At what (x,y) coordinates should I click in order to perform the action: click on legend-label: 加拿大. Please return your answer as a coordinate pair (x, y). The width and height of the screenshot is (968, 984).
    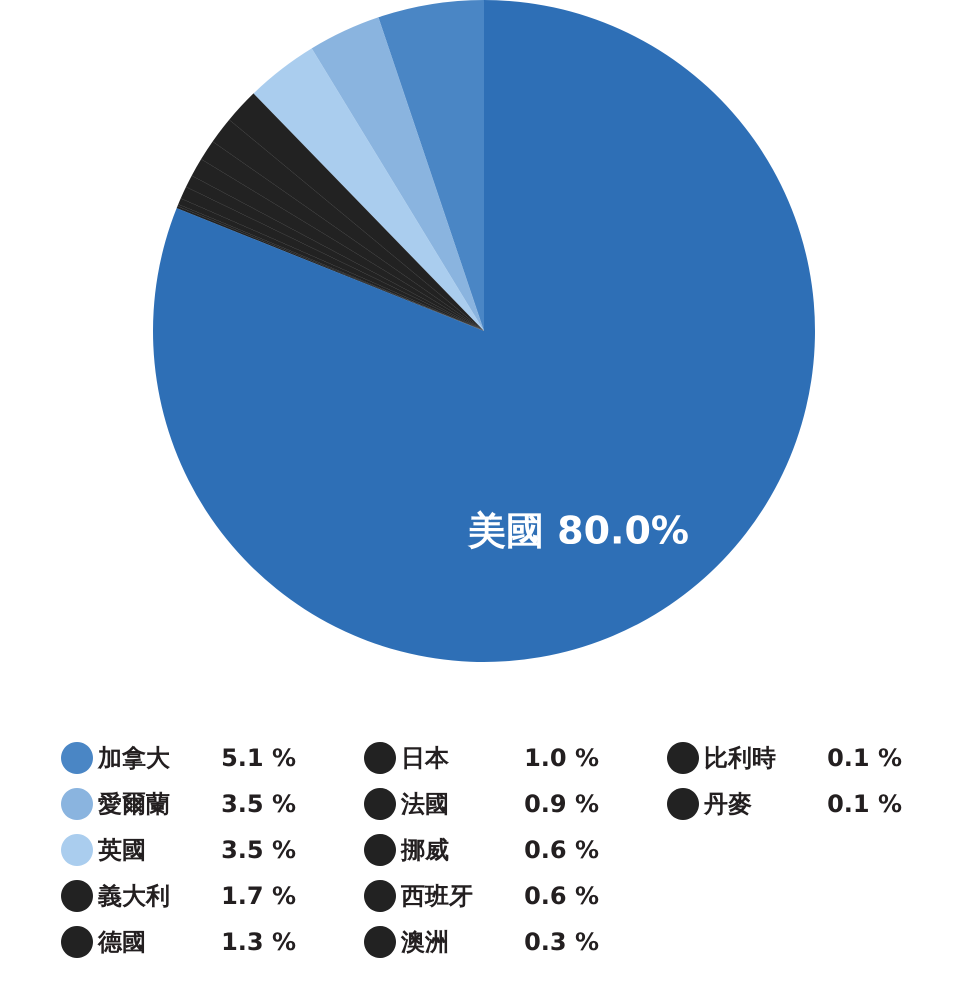
    Looking at the image, I should click on (134, 758).